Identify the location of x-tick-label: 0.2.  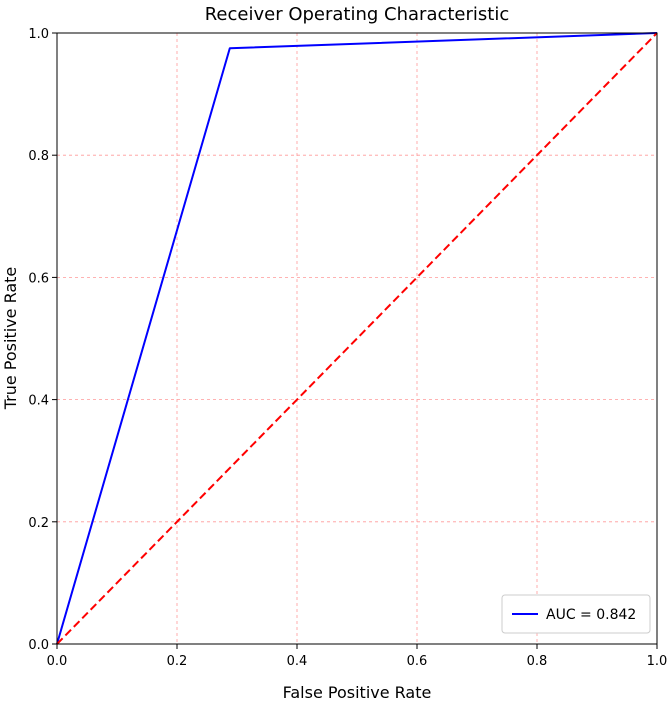
(177, 661).